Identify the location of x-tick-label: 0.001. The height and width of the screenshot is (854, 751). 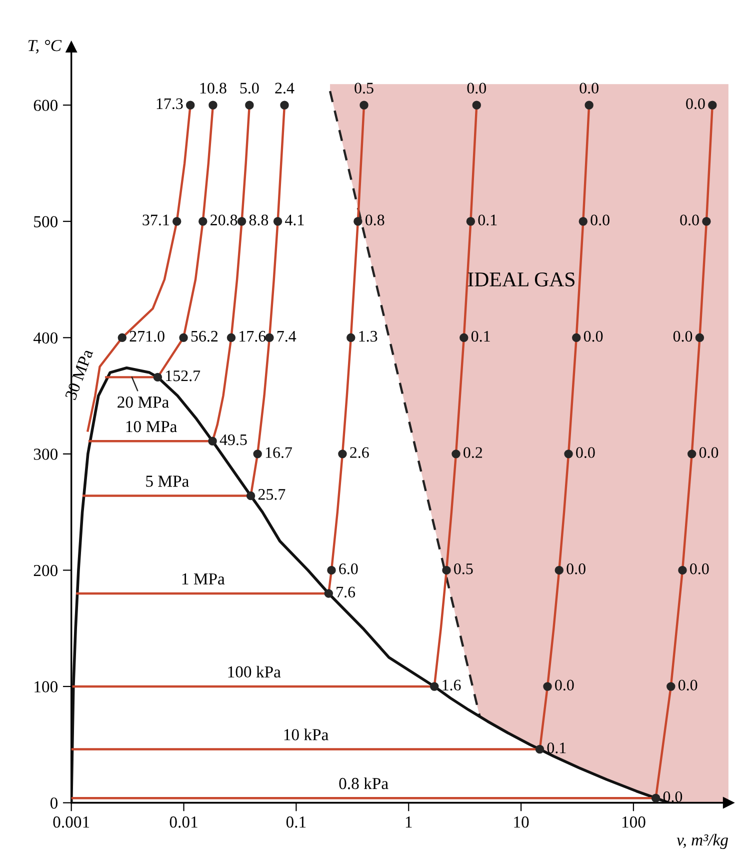
(71, 822).